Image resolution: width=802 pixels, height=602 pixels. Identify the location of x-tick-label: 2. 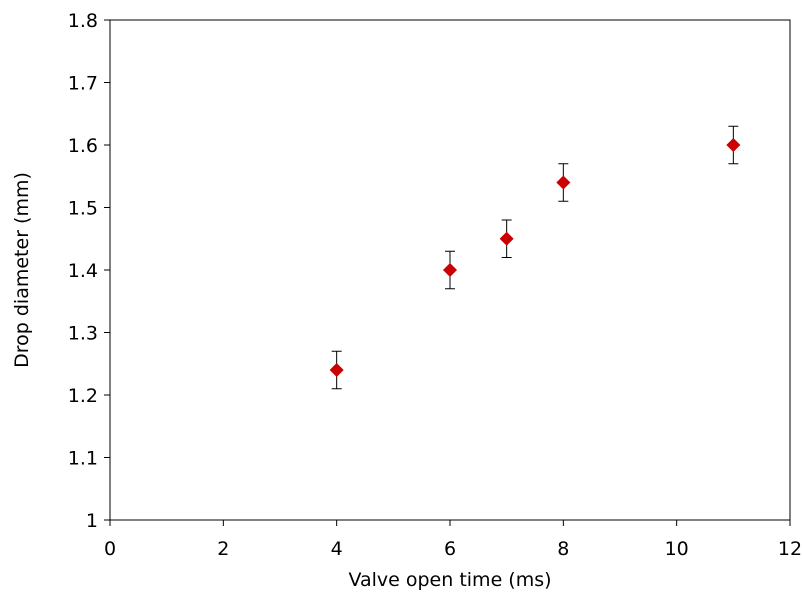
(223, 549).